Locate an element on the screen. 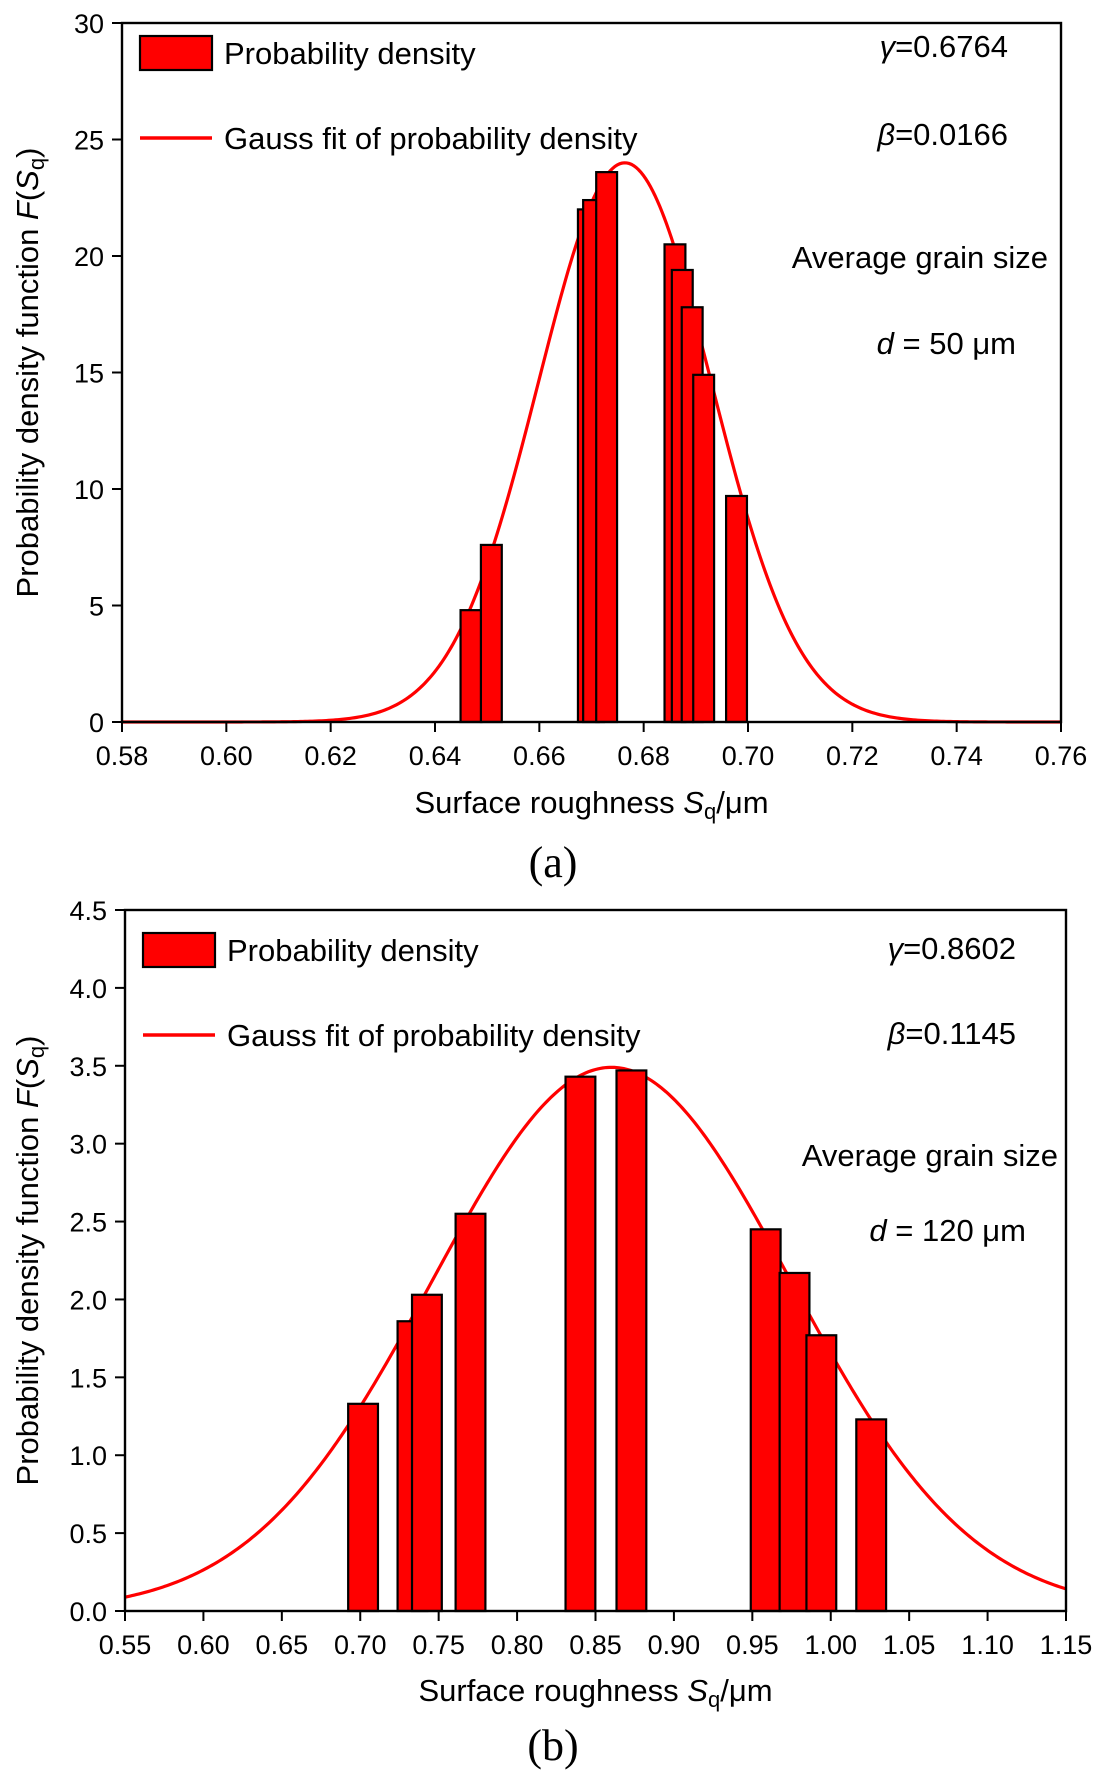  y-tick-label: 0 is located at coordinates (96, 723).